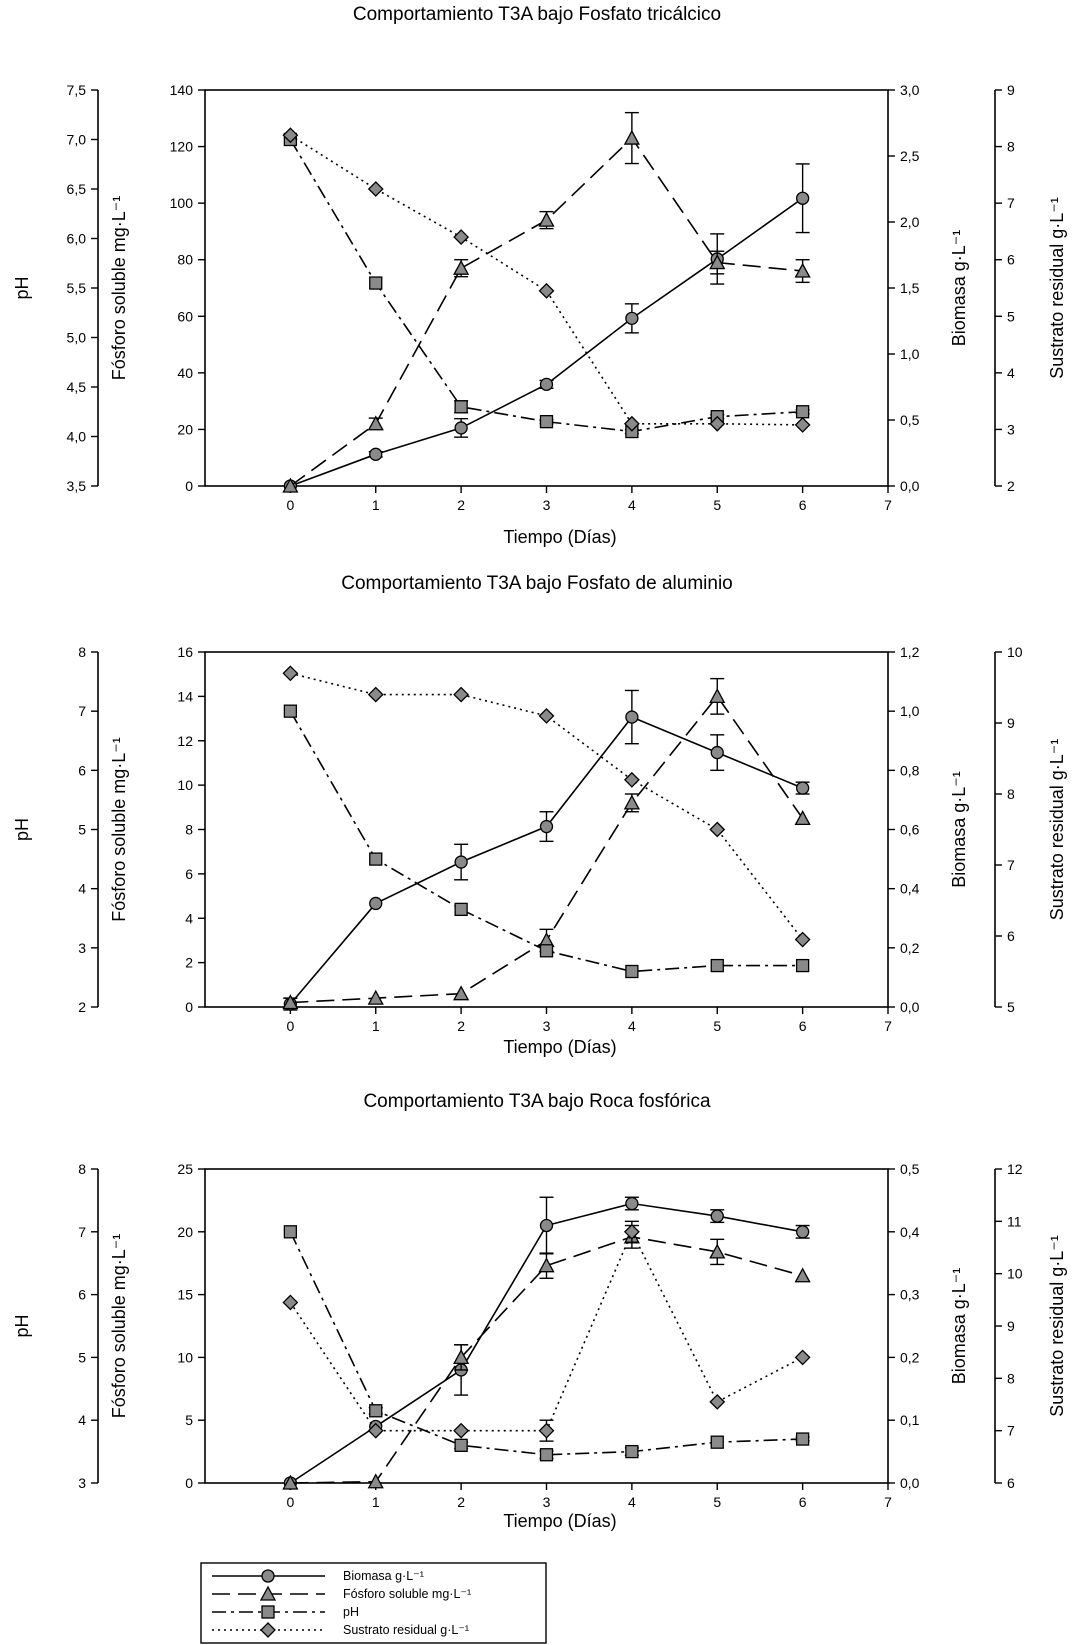 Image resolution: width=1074 pixels, height=1645 pixels. Describe the element at coordinates (82, 1232) in the screenshot. I see `ph-axis-tick-label: 7` at that location.